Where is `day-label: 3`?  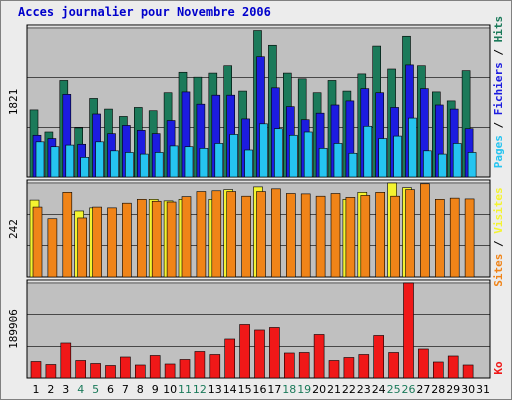 day-label: 3 is located at coordinates (65, 389).